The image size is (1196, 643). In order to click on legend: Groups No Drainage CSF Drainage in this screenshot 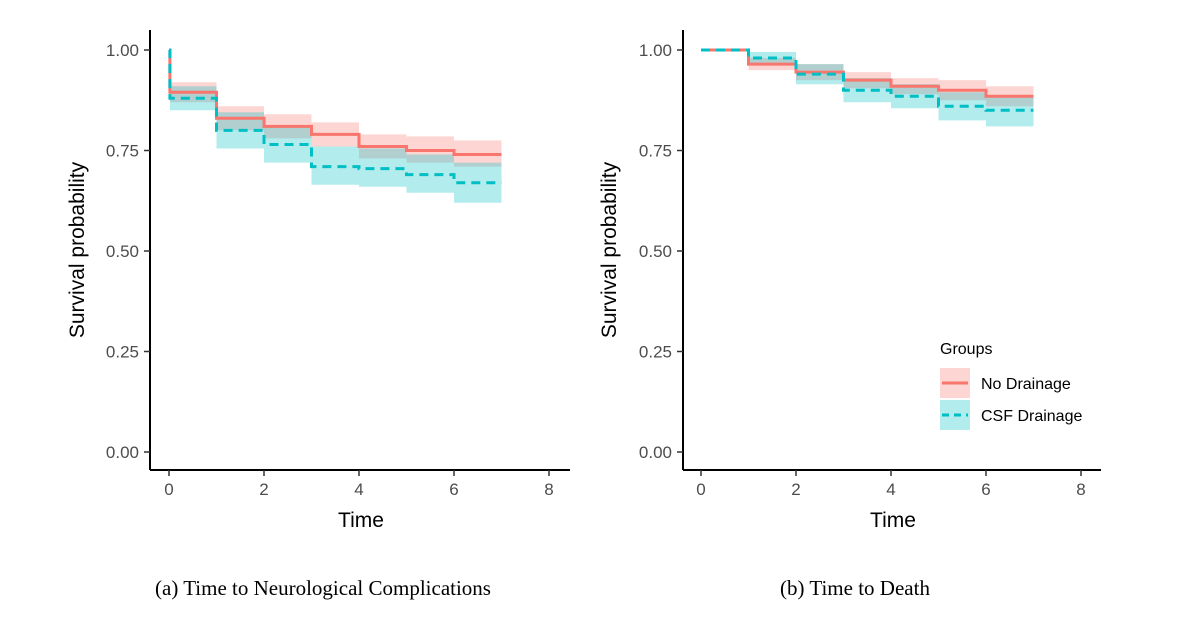, I will do `click(1011, 385)`.